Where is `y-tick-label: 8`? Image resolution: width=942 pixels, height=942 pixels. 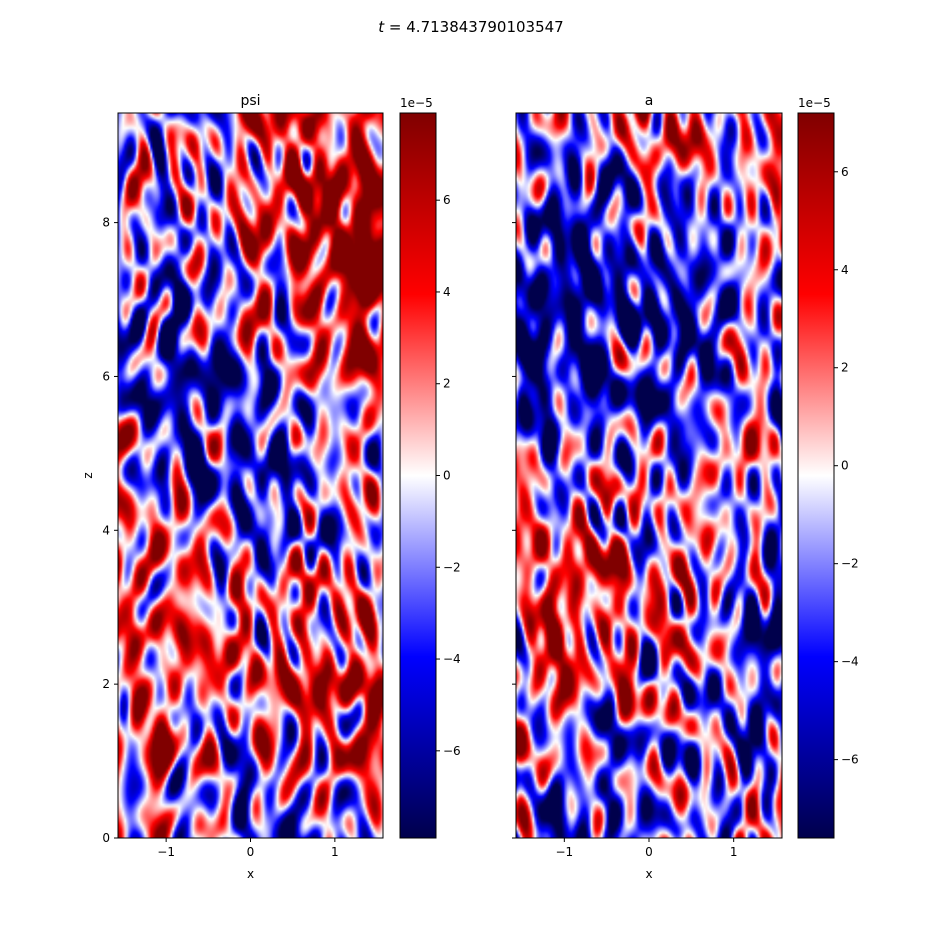
y-tick-label: 8 is located at coordinates (106, 223).